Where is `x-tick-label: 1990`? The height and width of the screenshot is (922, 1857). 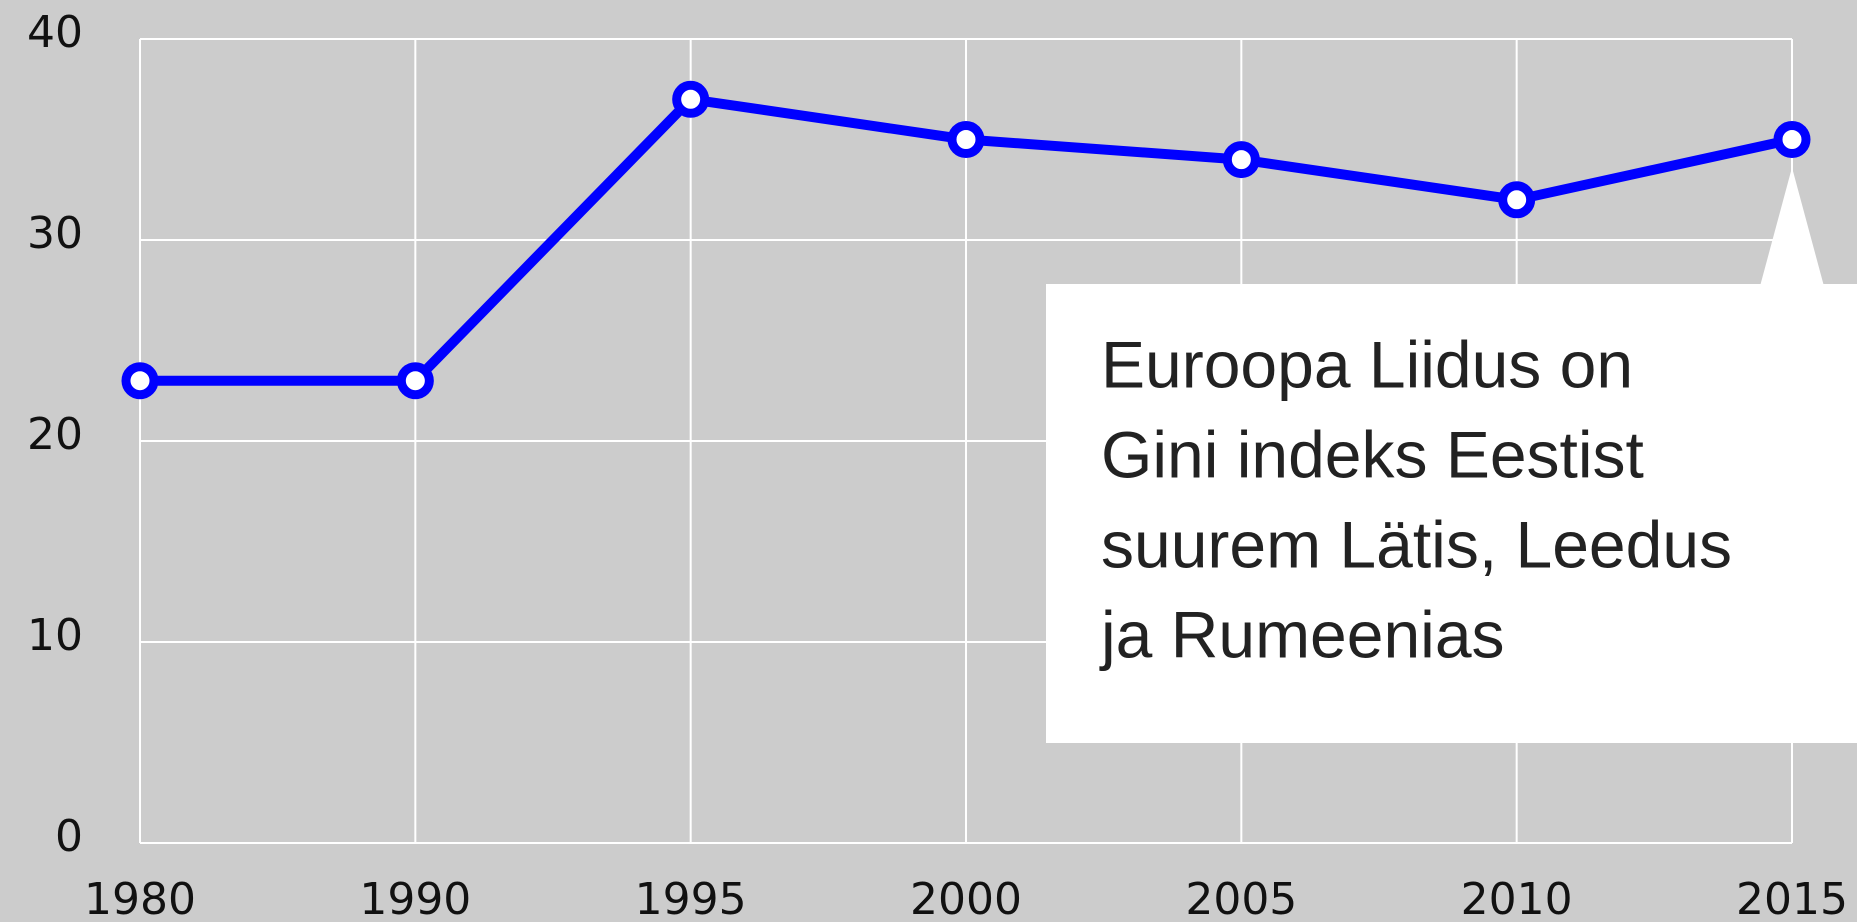 x-tick-label: 1990 is located at coordinates (415, 898).